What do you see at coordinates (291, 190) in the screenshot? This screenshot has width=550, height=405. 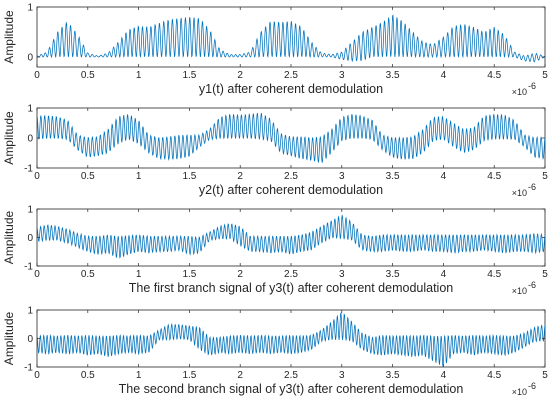 I see `x-axis-label: y2(t) after coherent demodulation` at bounding box center [291, 190].